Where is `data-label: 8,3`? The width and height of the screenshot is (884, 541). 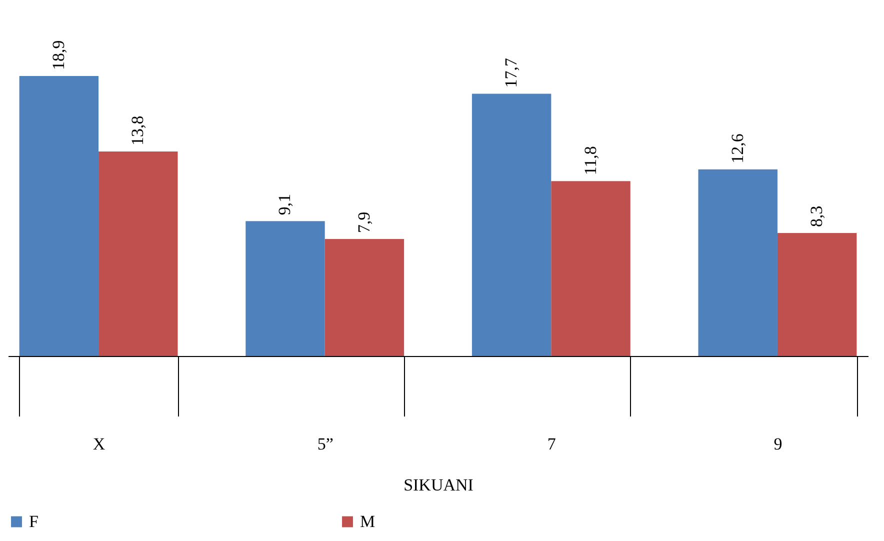 data-label: 8,3 is located at coordinates (816, 217).